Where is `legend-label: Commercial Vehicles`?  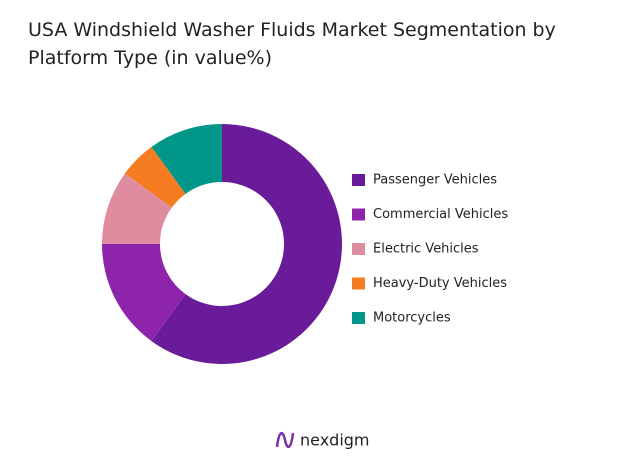
legend-label: Commercial Vehicles is located at coordinates (440, 214).